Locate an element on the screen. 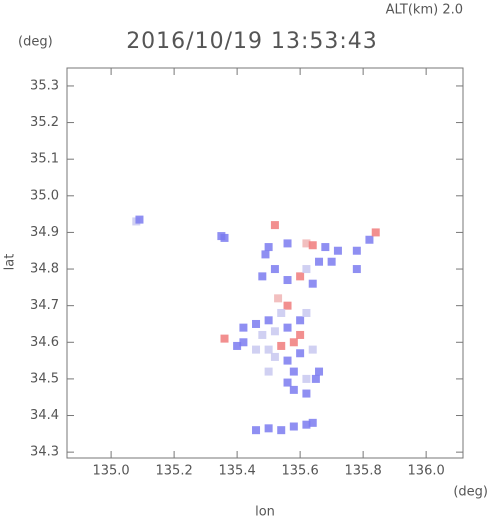 The height and width of the screenshot is (521, 491). y-unit: (deg) is located at coordinates (35, 42).